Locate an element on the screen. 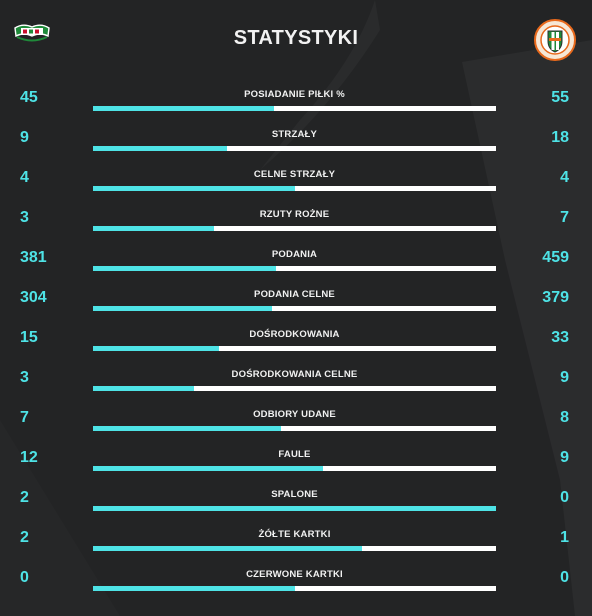  away-value: 4 is located at coordinates (564, 177).